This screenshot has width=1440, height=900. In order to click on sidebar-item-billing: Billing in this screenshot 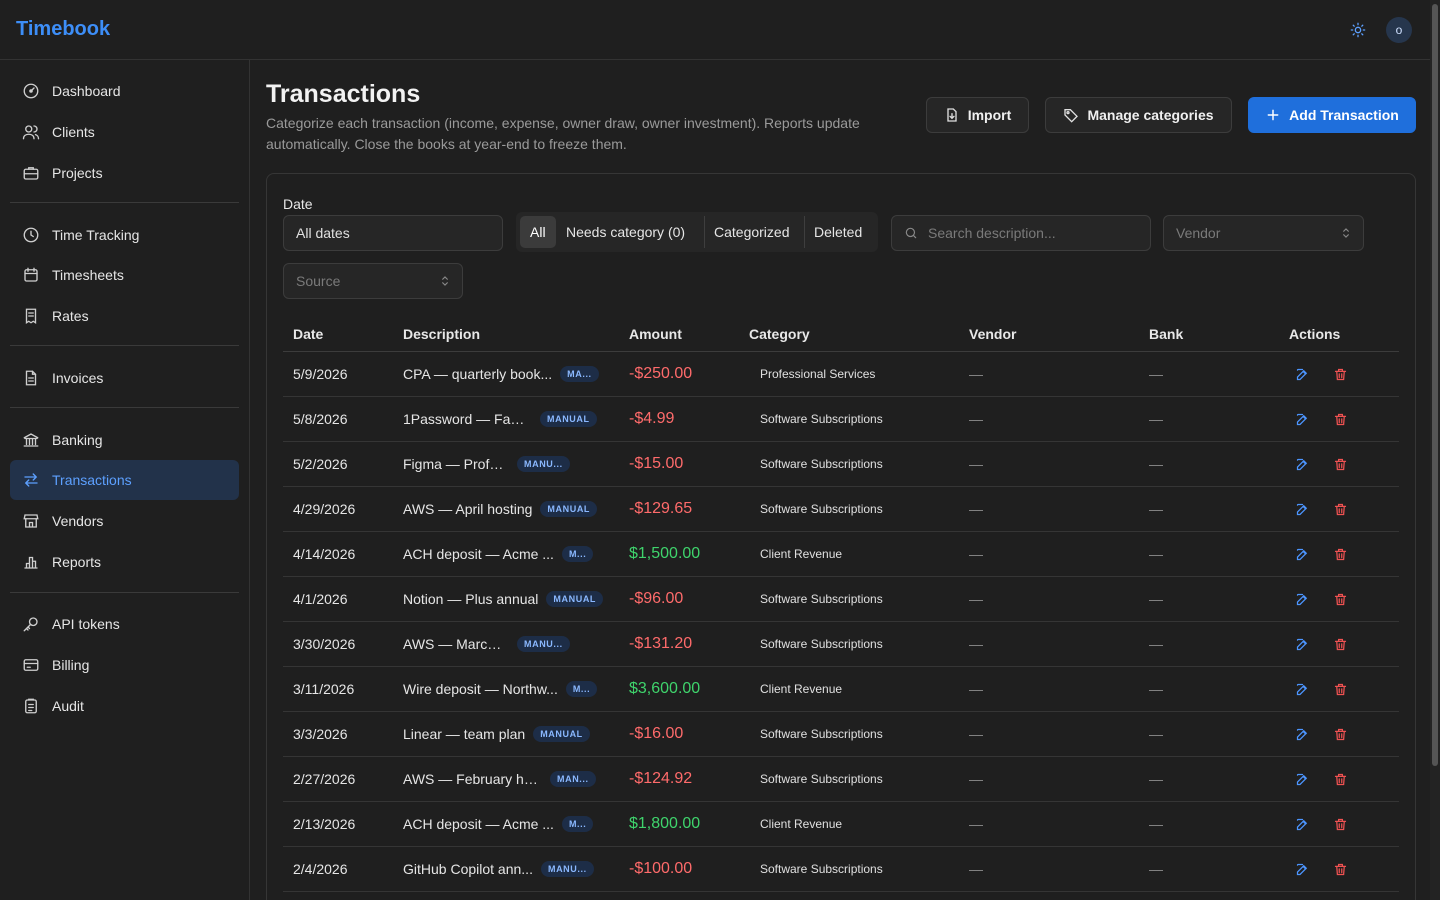, I will do `click(124, 665)`.